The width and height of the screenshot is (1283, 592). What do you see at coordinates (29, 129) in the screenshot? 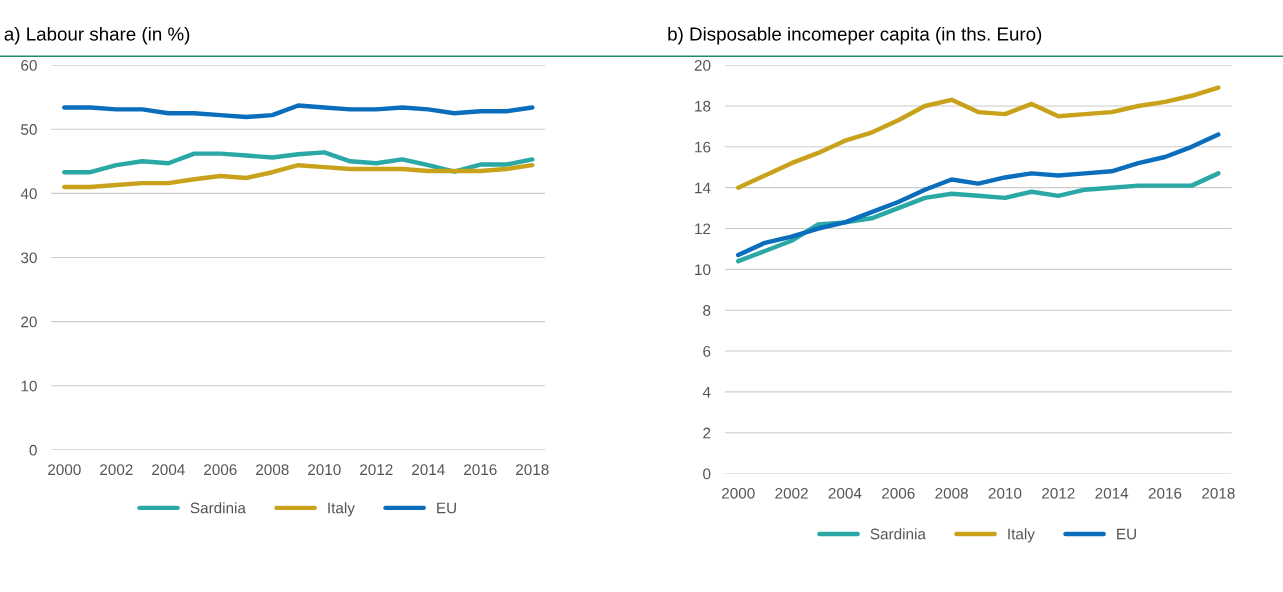
I see `y-tick-label: 50` at bounding box center [29, 129].